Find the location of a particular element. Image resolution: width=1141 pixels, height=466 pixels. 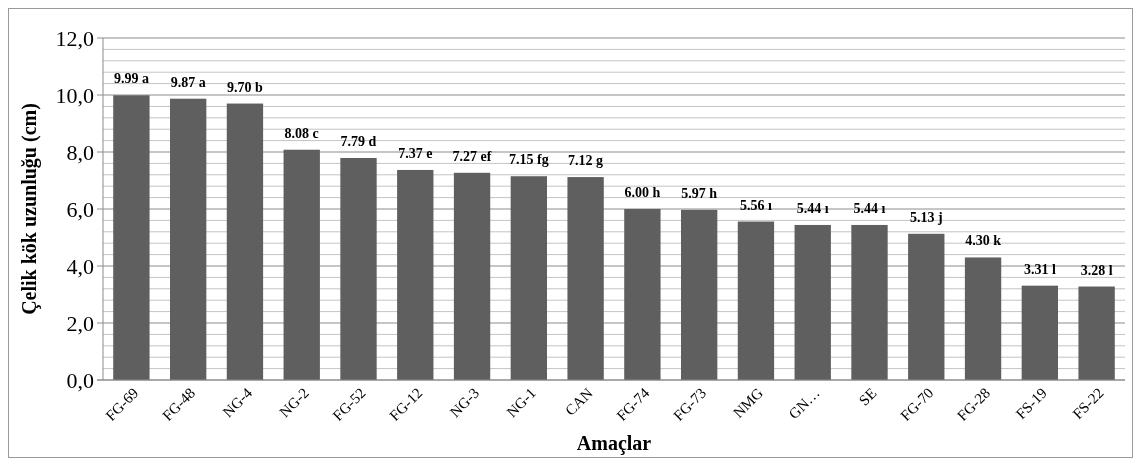

data-label: 5.13 j is located at coordinates (926, 217).